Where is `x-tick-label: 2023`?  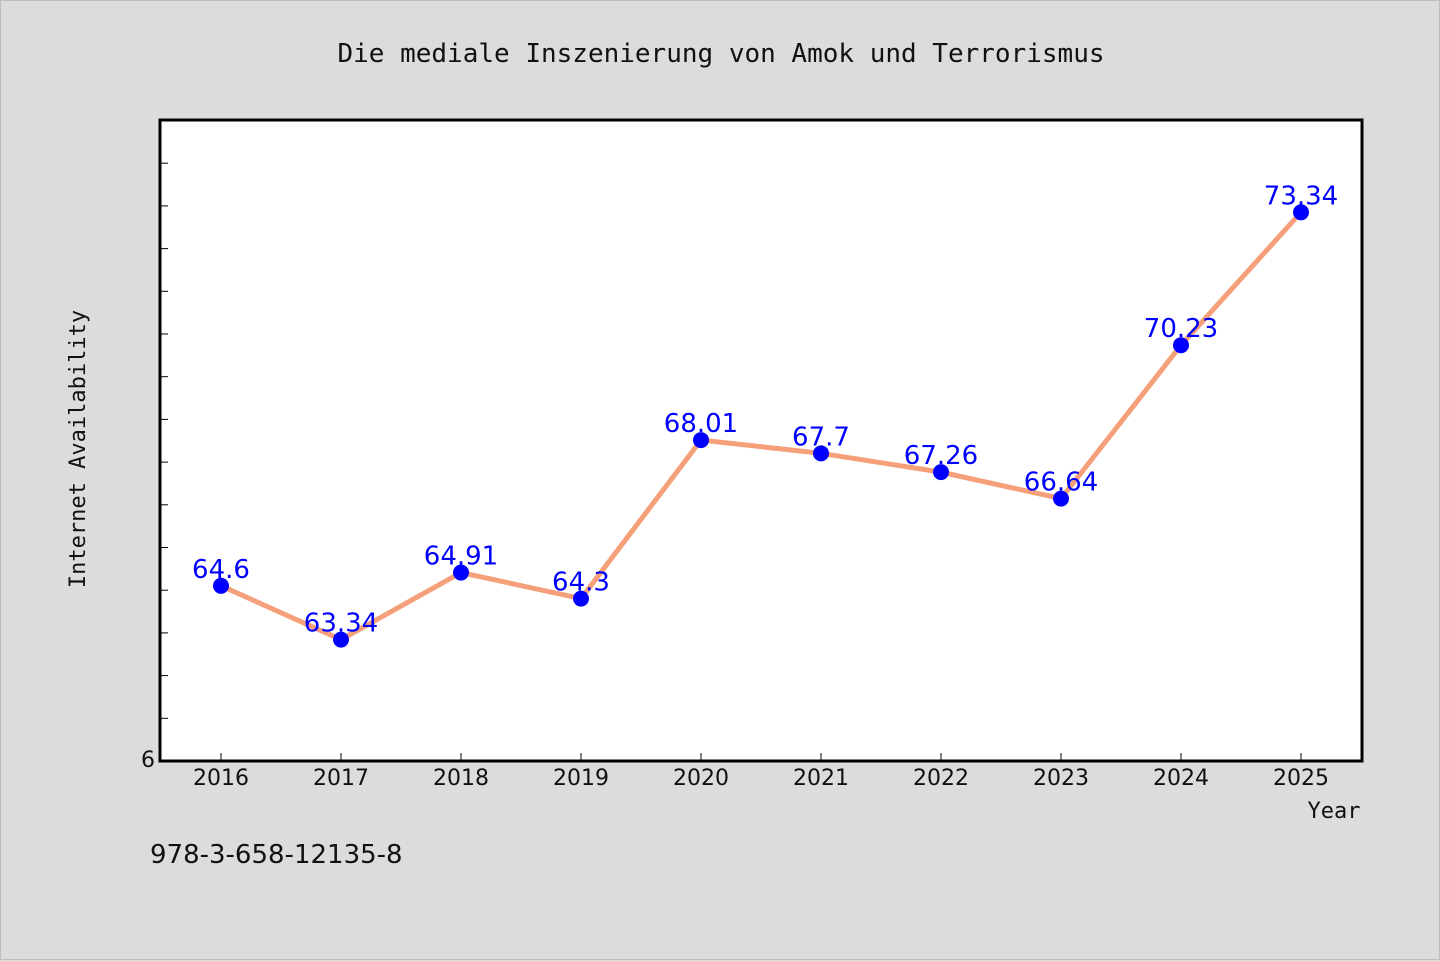
x-tick-label: 2023 is located at coordinates (1061, 778).